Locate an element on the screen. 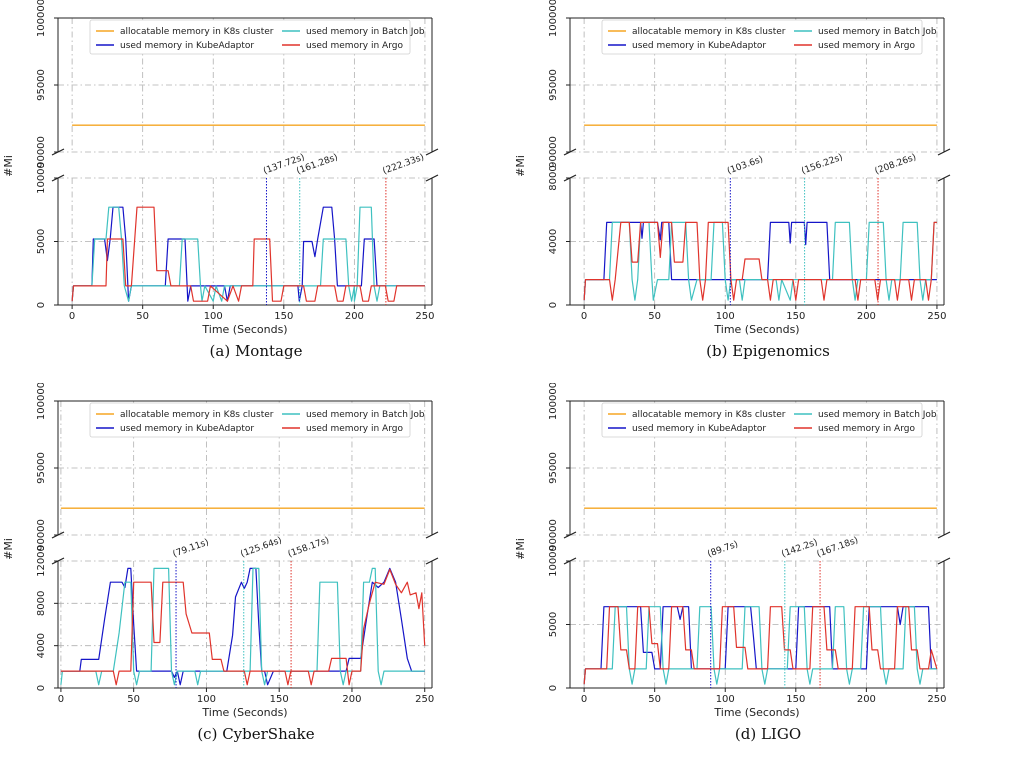  completion-time-label: (158.17s) is located at coordinates (309, 548).